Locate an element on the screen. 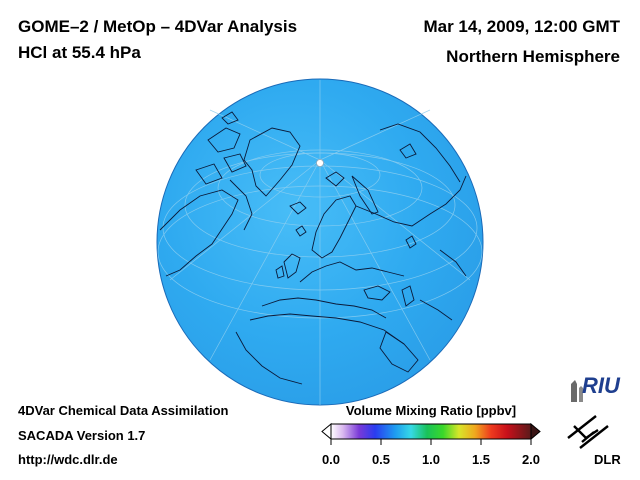  footer-line-1: 4DVar Chemical Data Assimilation is located at coordinates (123, 410).